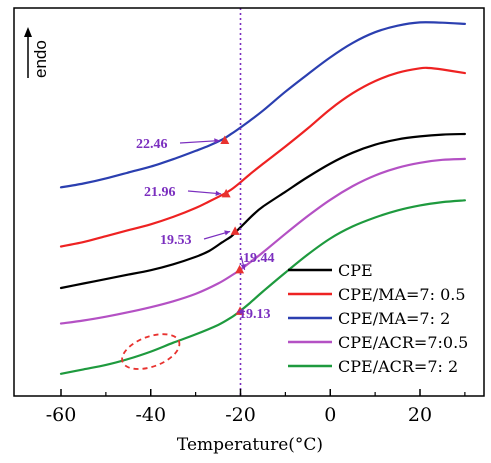  I want to click on x-axis: -60 -40 -20 0 20, so click(256, 407).